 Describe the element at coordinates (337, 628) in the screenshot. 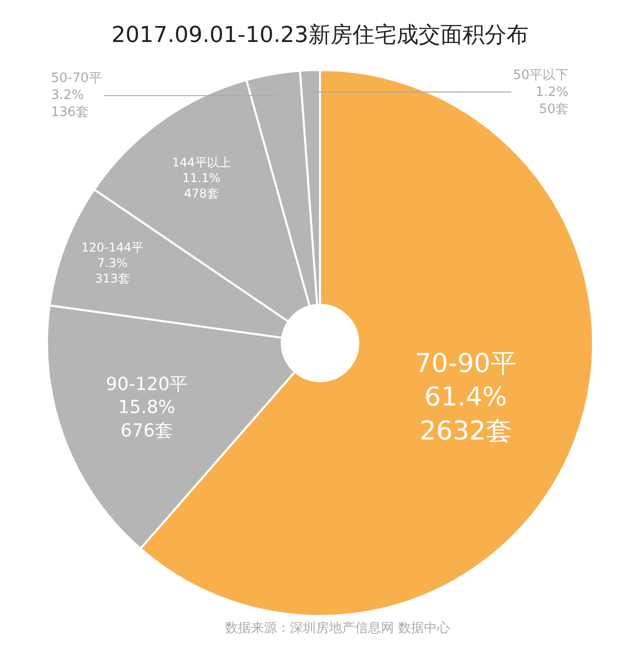

I see `source-note: 数据来源：深圳房地产信息网 数据中心` at that location.